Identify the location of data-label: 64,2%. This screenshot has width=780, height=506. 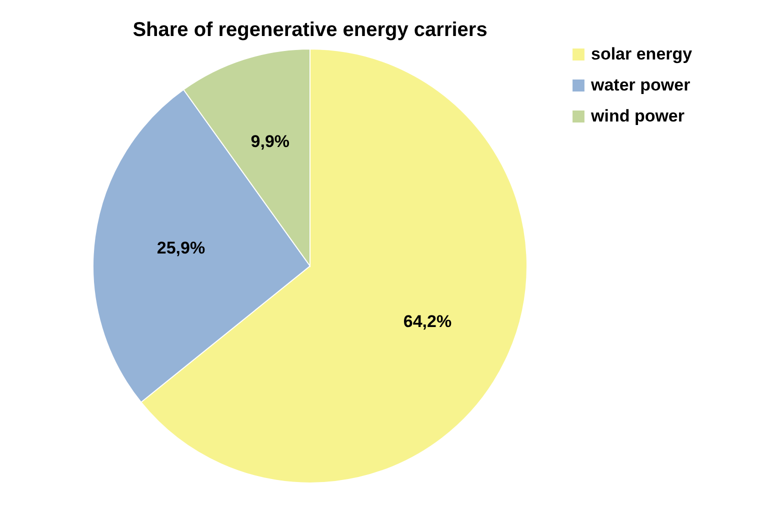
(427, 322).